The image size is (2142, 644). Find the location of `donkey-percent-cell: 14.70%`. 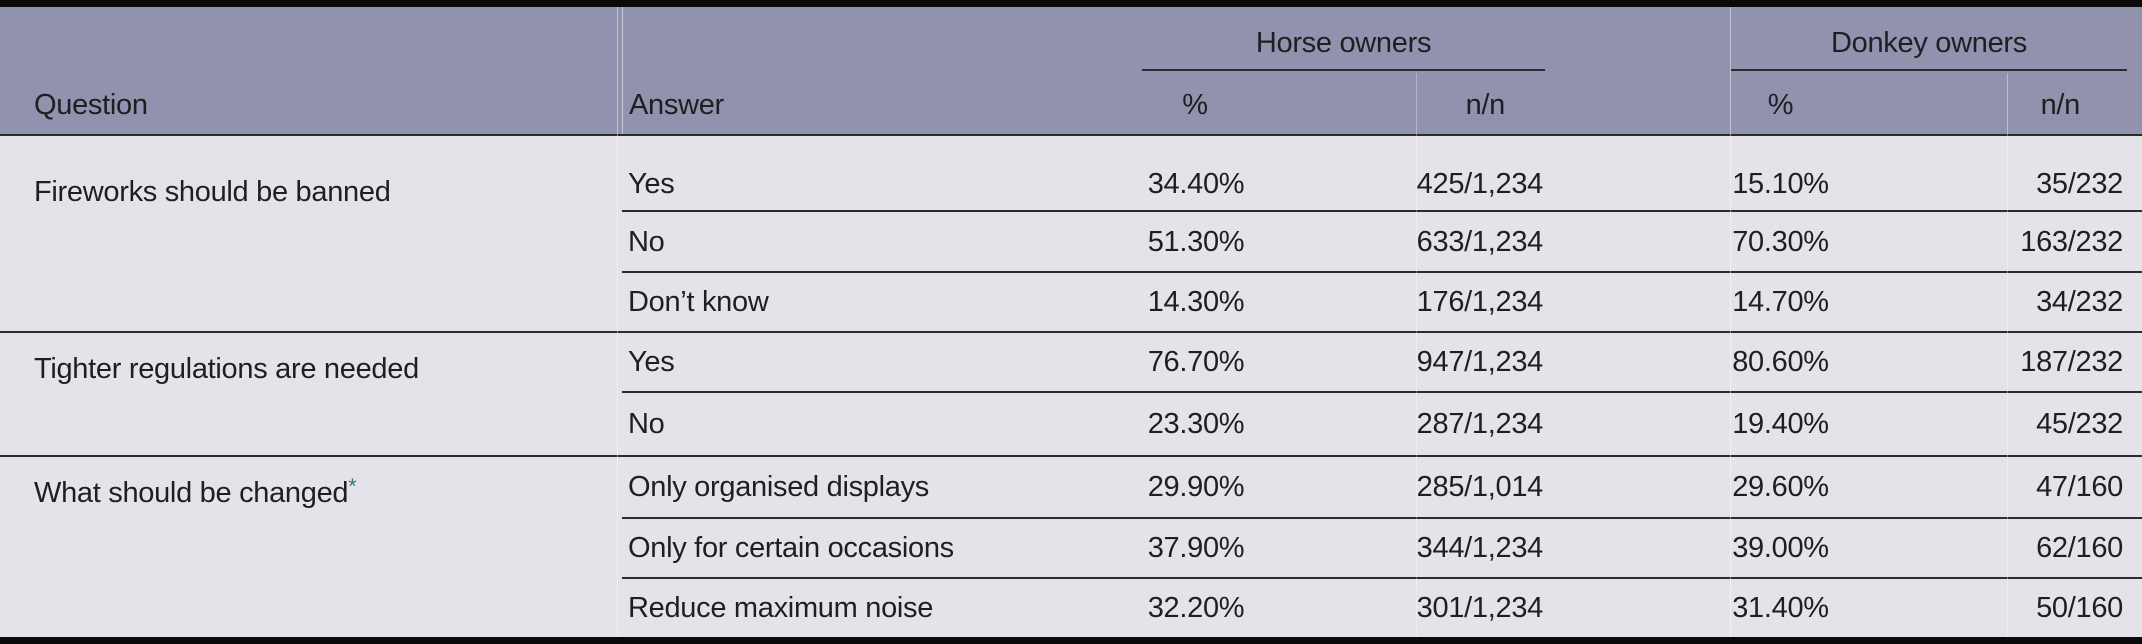

donkey-percent-cell: 14.70% is located at coordinates (1780, 302).